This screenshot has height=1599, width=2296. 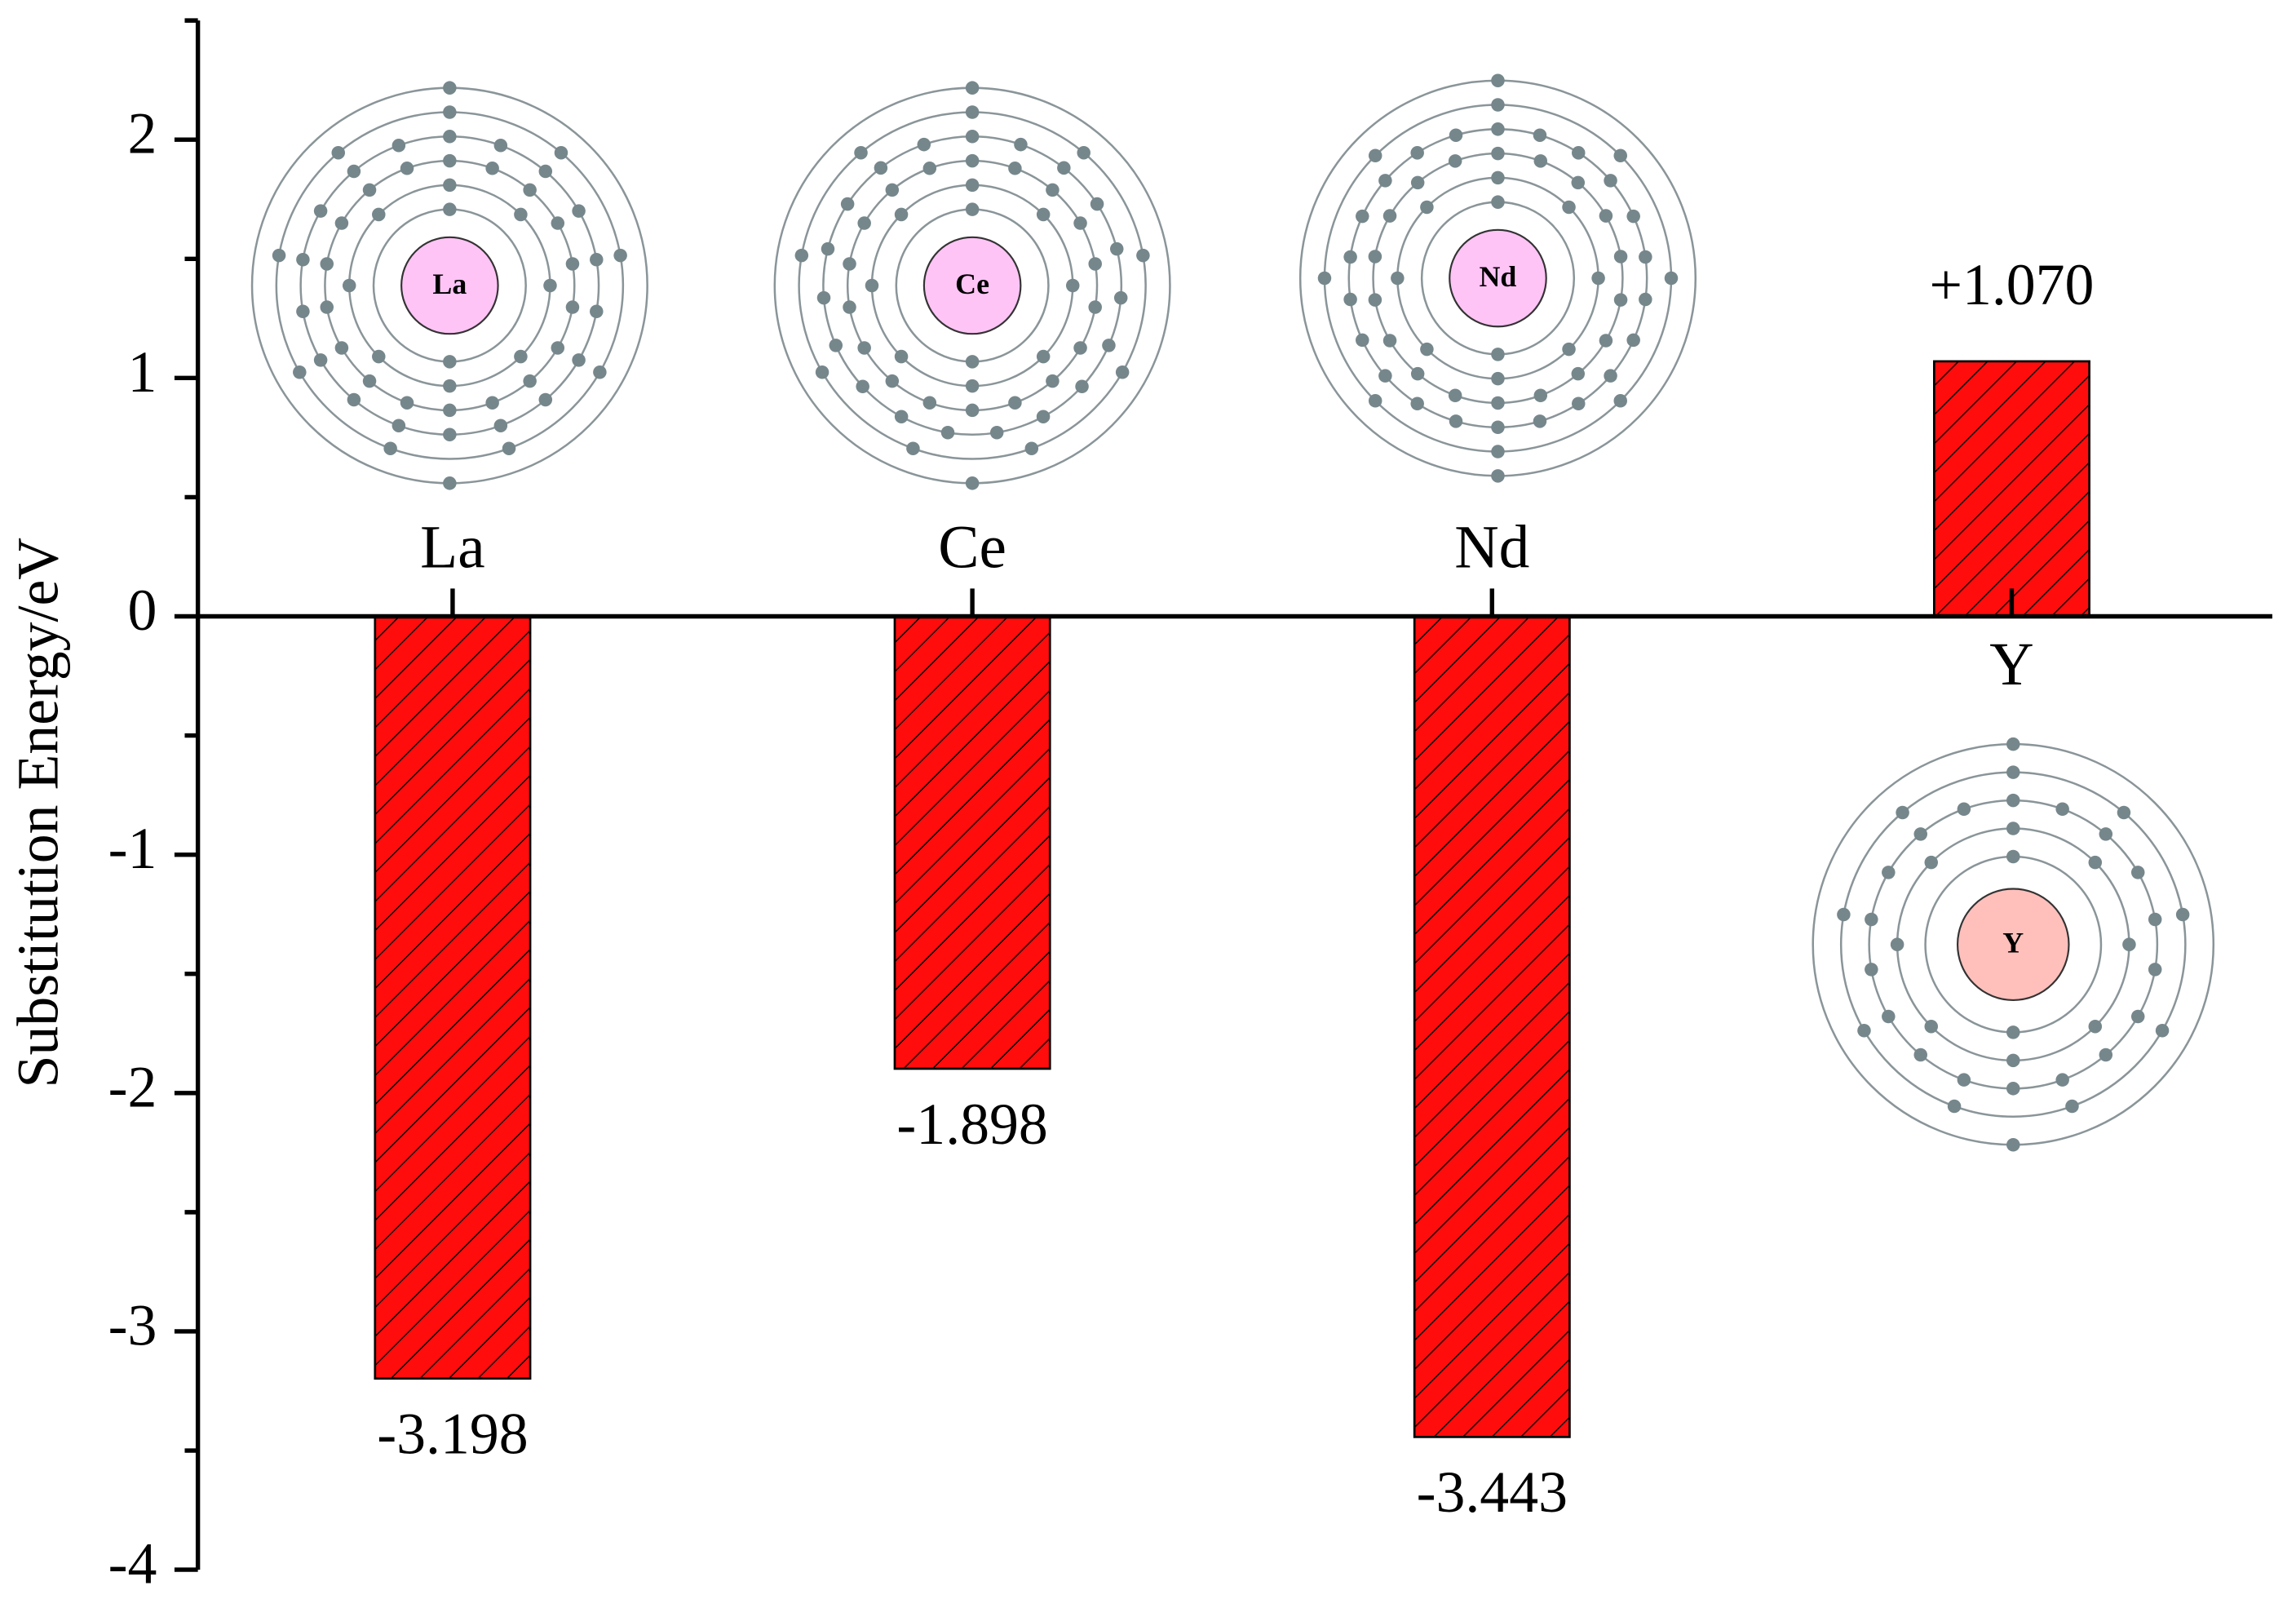 I want to click on atom-diagram: Nd, so click(x=1498, y=278).